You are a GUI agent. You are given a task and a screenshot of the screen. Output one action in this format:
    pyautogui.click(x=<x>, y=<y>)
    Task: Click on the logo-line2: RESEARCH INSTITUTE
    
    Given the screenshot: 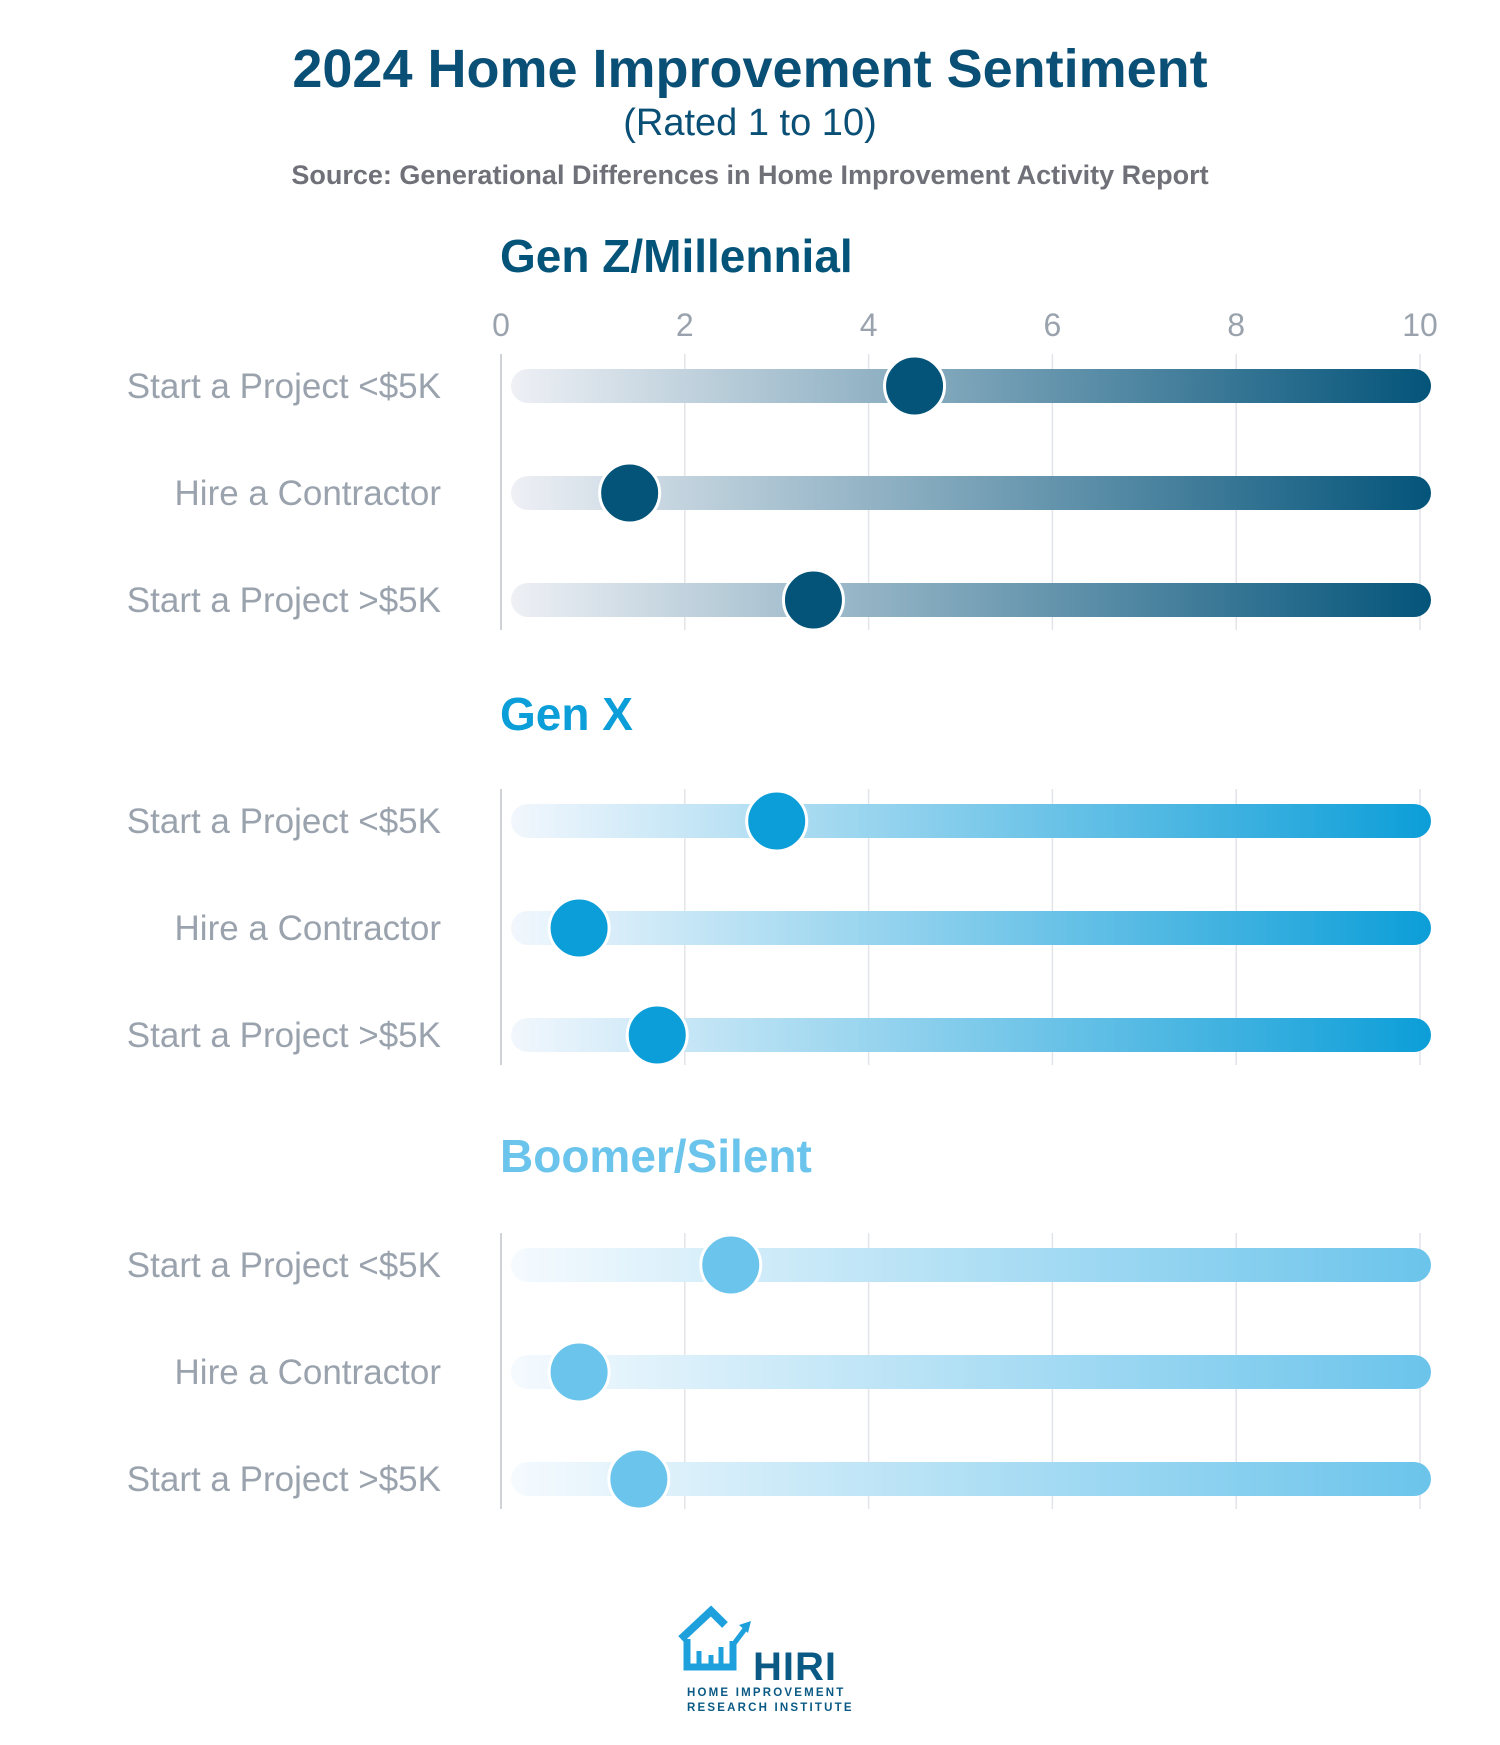 What is the action you would take?
    pyautogui.click(x=770, y=1708)
    